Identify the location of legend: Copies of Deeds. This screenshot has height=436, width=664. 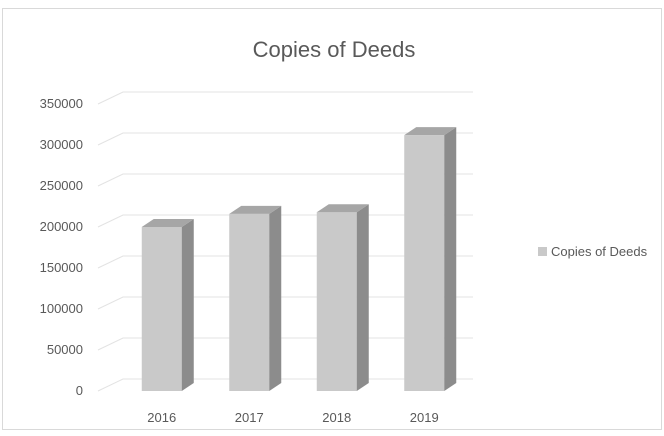
(593, 251).